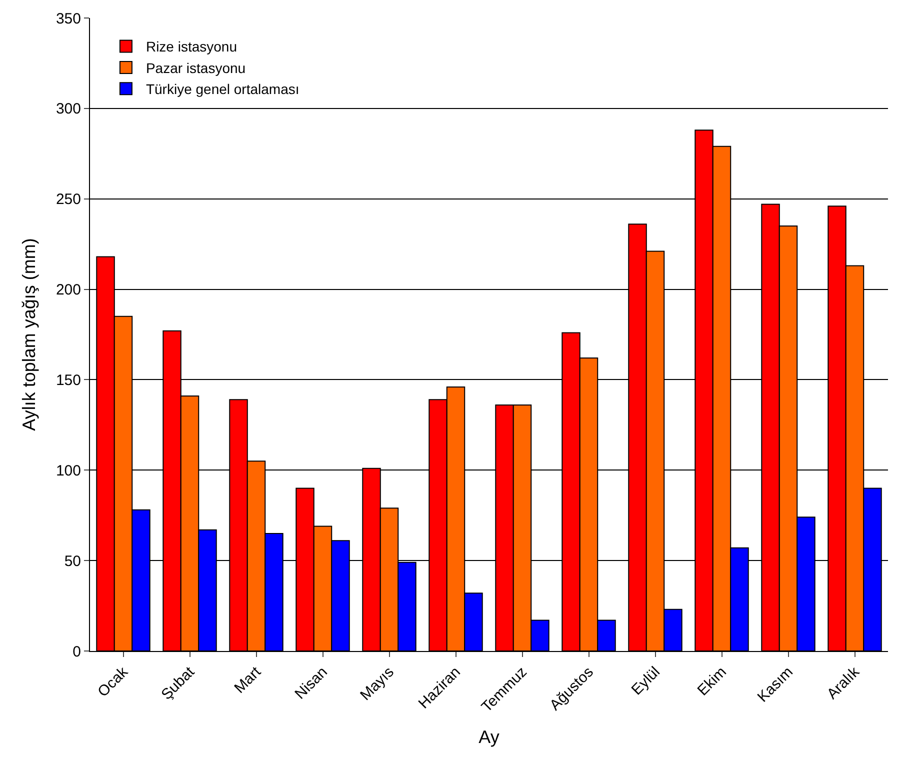  What do you see at coordinates (29, 334) in the screenshot?
I see `y-axis-title: Aylık toplam yağış (mm)` at bounding box center [29, 334].